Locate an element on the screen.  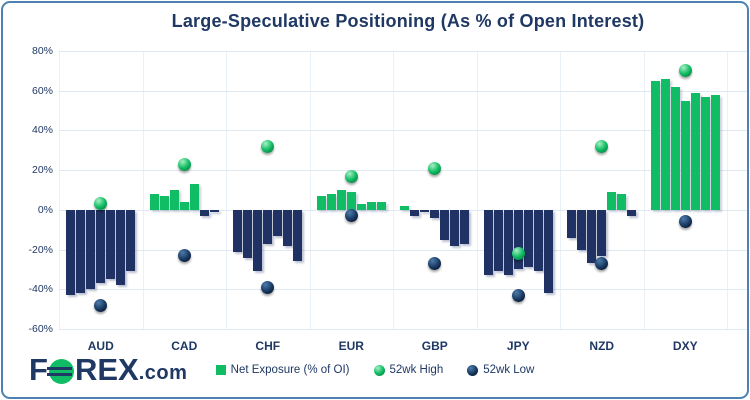
legend-item-52wk-low: 52wk Low is located at coordinates (500, 370).